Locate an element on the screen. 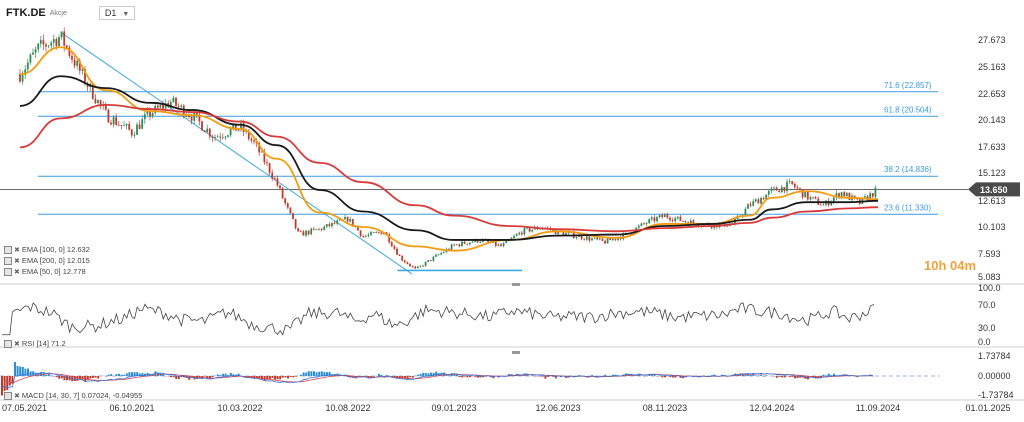 Image resolution: width=1024 pixels, height=422 pixels. macd-tick-label: 0.00000 is located at coordinates (994, 376).